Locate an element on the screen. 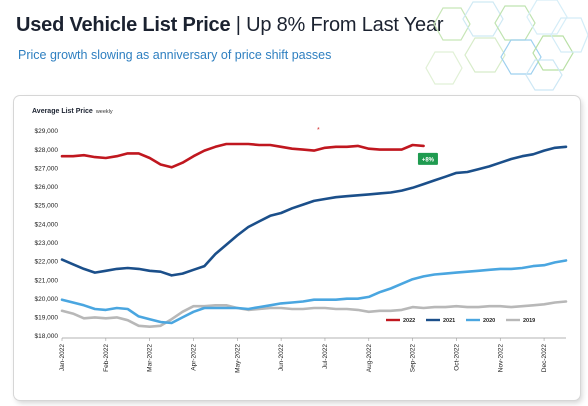 This screenshot has width=588, height=406. legend-label-2021: 2021 is located at coordinates (449, 321).